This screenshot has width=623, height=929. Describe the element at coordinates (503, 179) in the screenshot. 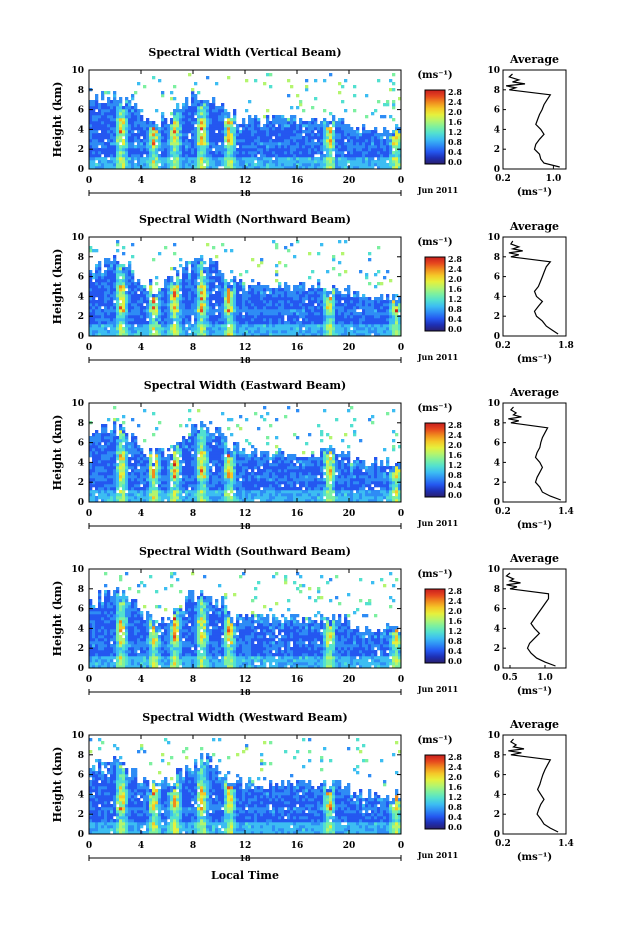

I see `avg-x-tick-label: 0.2` at that location.